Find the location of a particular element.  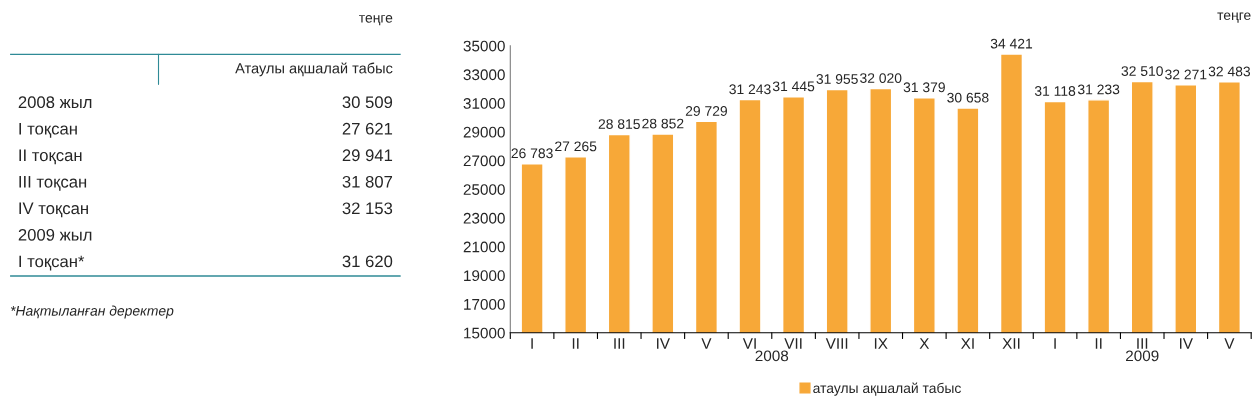

y-tick-label: 19000 is located at coordinates (484, 276).